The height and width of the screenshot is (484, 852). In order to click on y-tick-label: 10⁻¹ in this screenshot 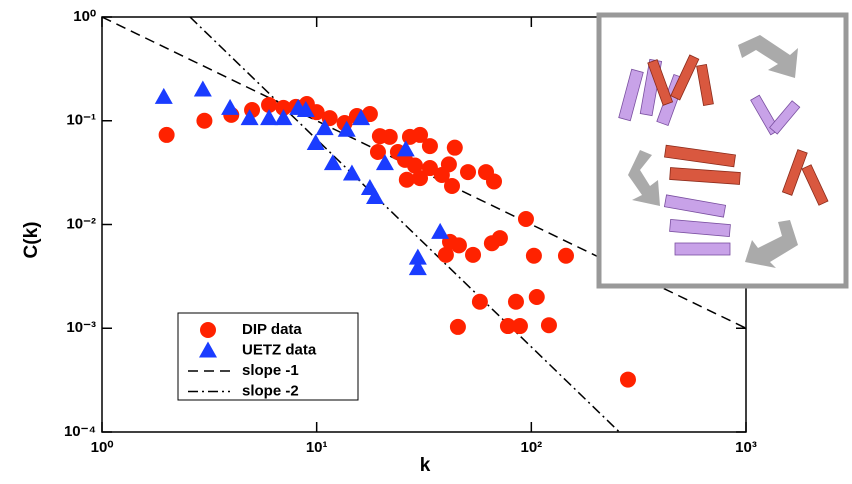, I will do `click(81, 120)`.